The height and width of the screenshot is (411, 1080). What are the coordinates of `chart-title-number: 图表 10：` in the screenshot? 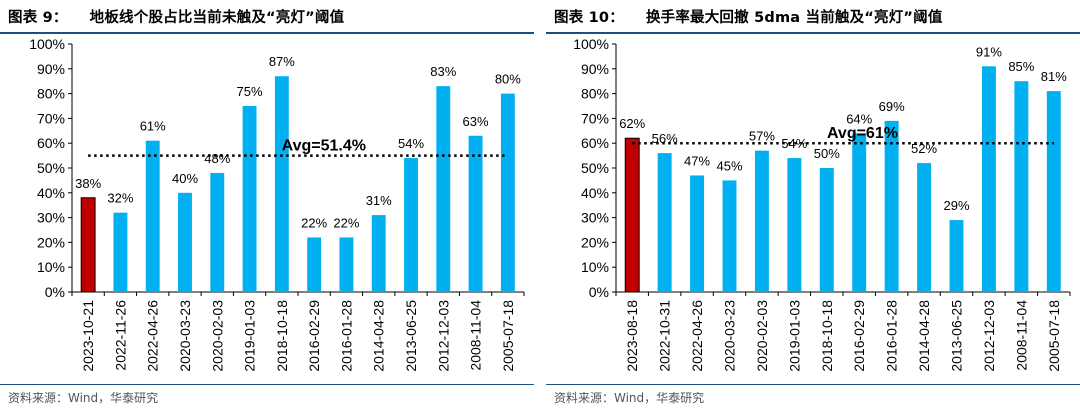 It's located at (589, 18).